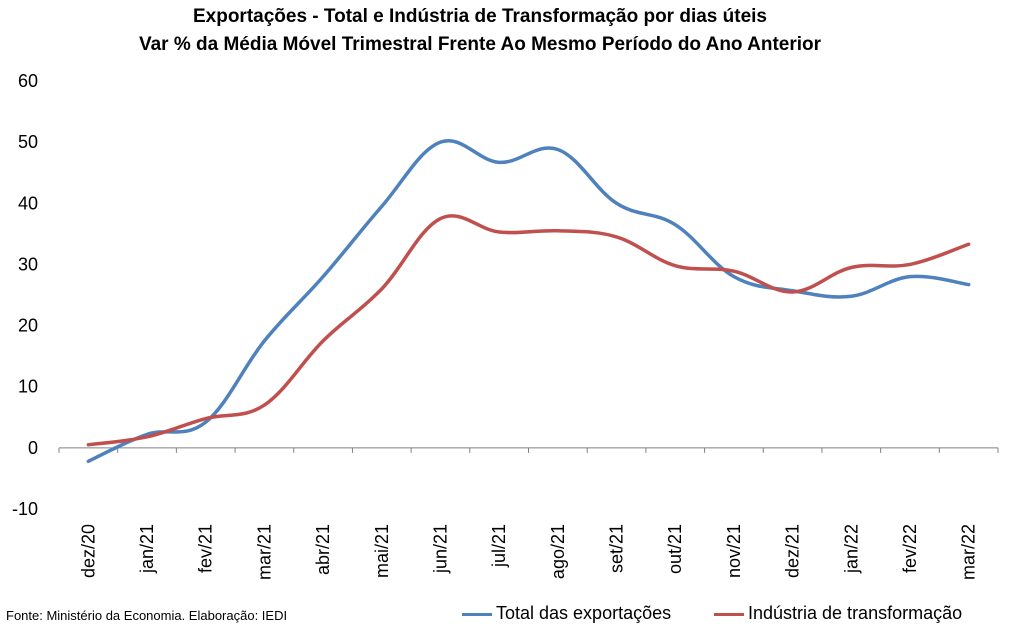 Image resolution: width=1013 pixels, height=632 pixels. Describe the element at coordinates (28, 326) in the screenshot. I see `y-tick-label: 20` at that location.